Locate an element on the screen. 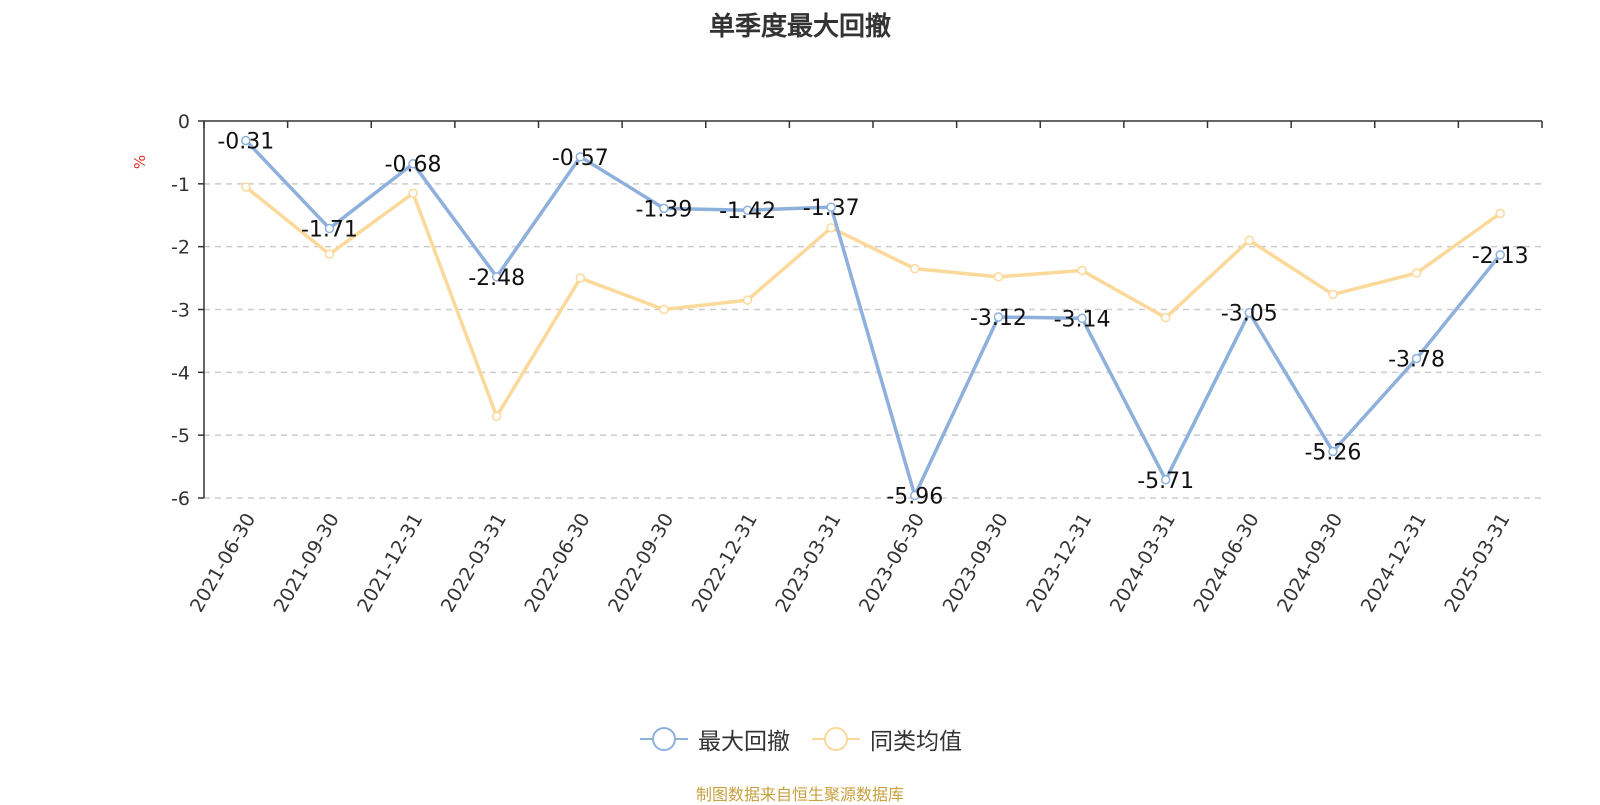 This screenshot has height=805, width=1600. y-tick-label: 0 is located at coordinates (184, 122).